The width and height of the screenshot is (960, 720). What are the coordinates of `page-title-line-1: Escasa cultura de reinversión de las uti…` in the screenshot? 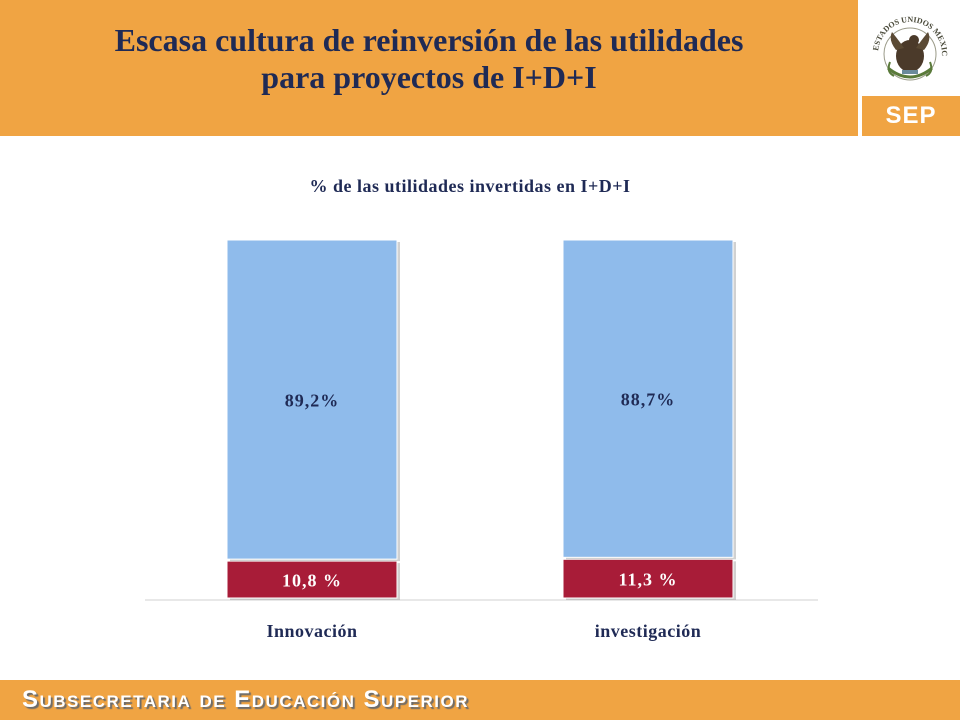 It's located at (429, 40).